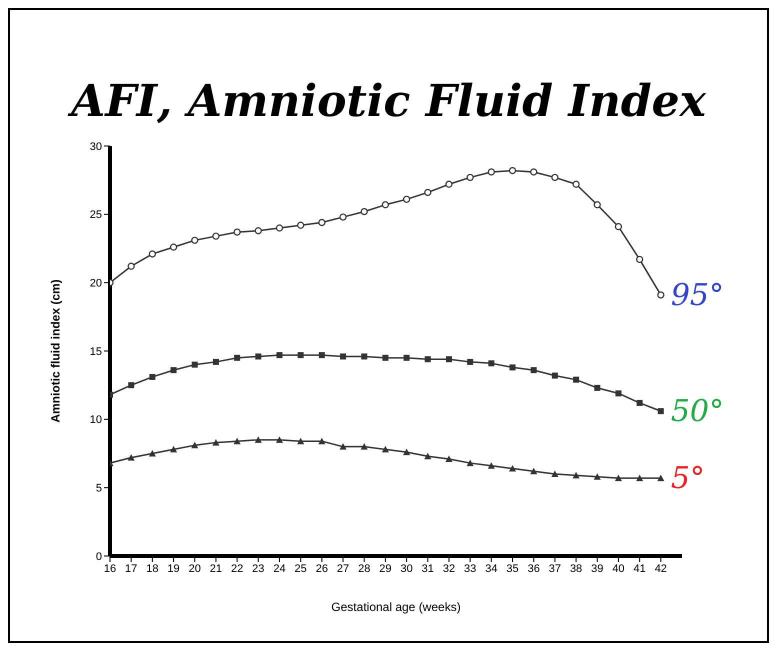 This screenshot has height=651, width=777. I want to click on x-tick-label: 19, so click(173, 568).